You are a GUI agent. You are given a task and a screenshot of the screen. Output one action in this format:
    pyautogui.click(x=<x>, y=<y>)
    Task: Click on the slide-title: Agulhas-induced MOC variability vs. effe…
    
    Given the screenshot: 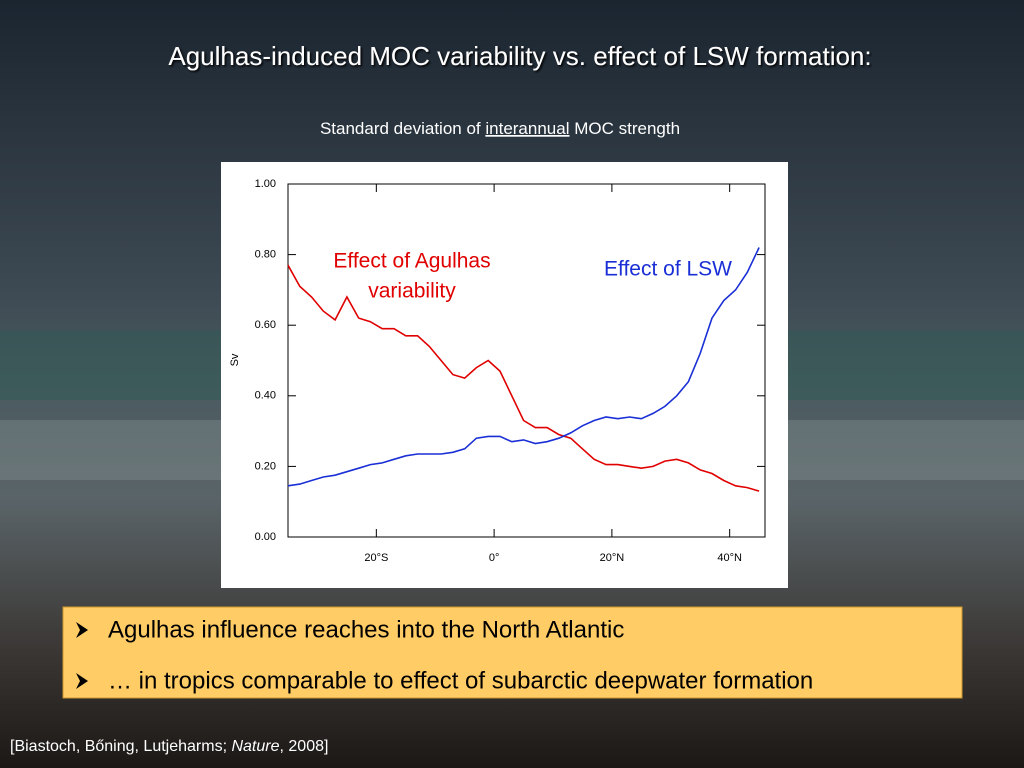 What is the action you would take?
    pyautogui.click(x=519, y=56)
    